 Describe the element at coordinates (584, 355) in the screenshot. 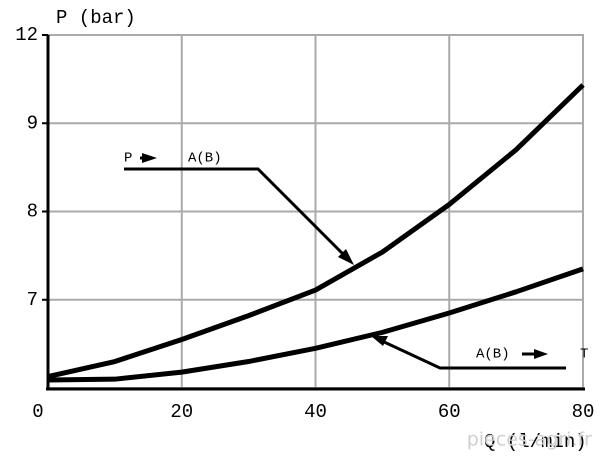

I see `annotation-to: T` at that location.